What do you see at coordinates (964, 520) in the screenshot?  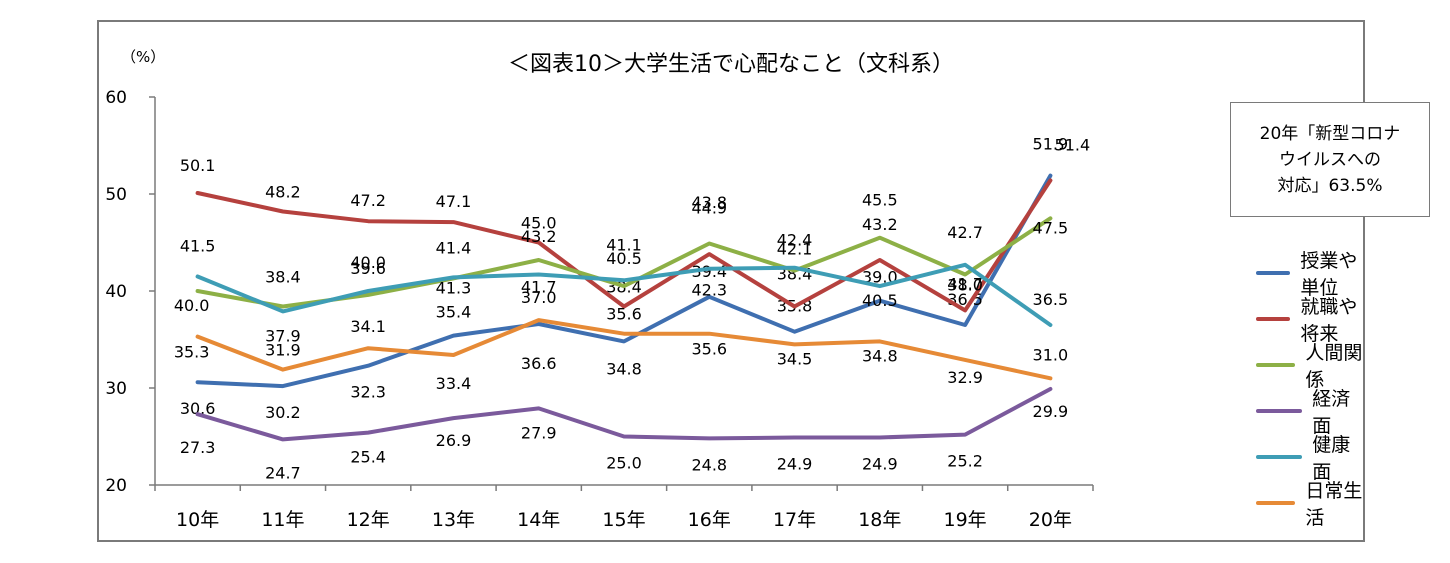 I see `x-tick-label: 19年` at bounding box center [964, 520].